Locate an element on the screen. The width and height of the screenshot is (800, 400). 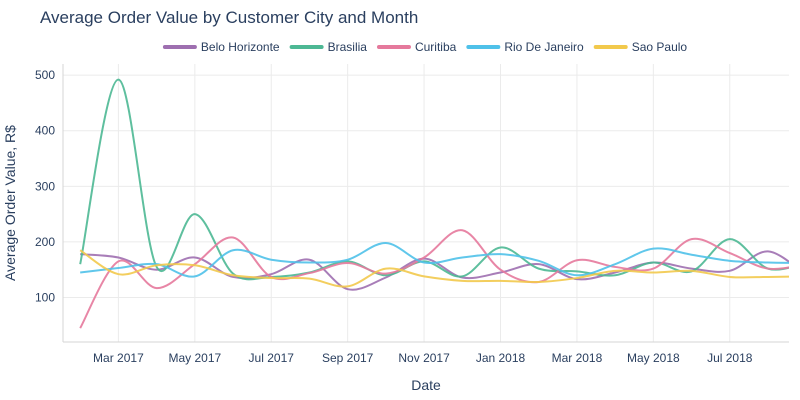
y-tick-label: 100 is located at coordinates (45, 298).